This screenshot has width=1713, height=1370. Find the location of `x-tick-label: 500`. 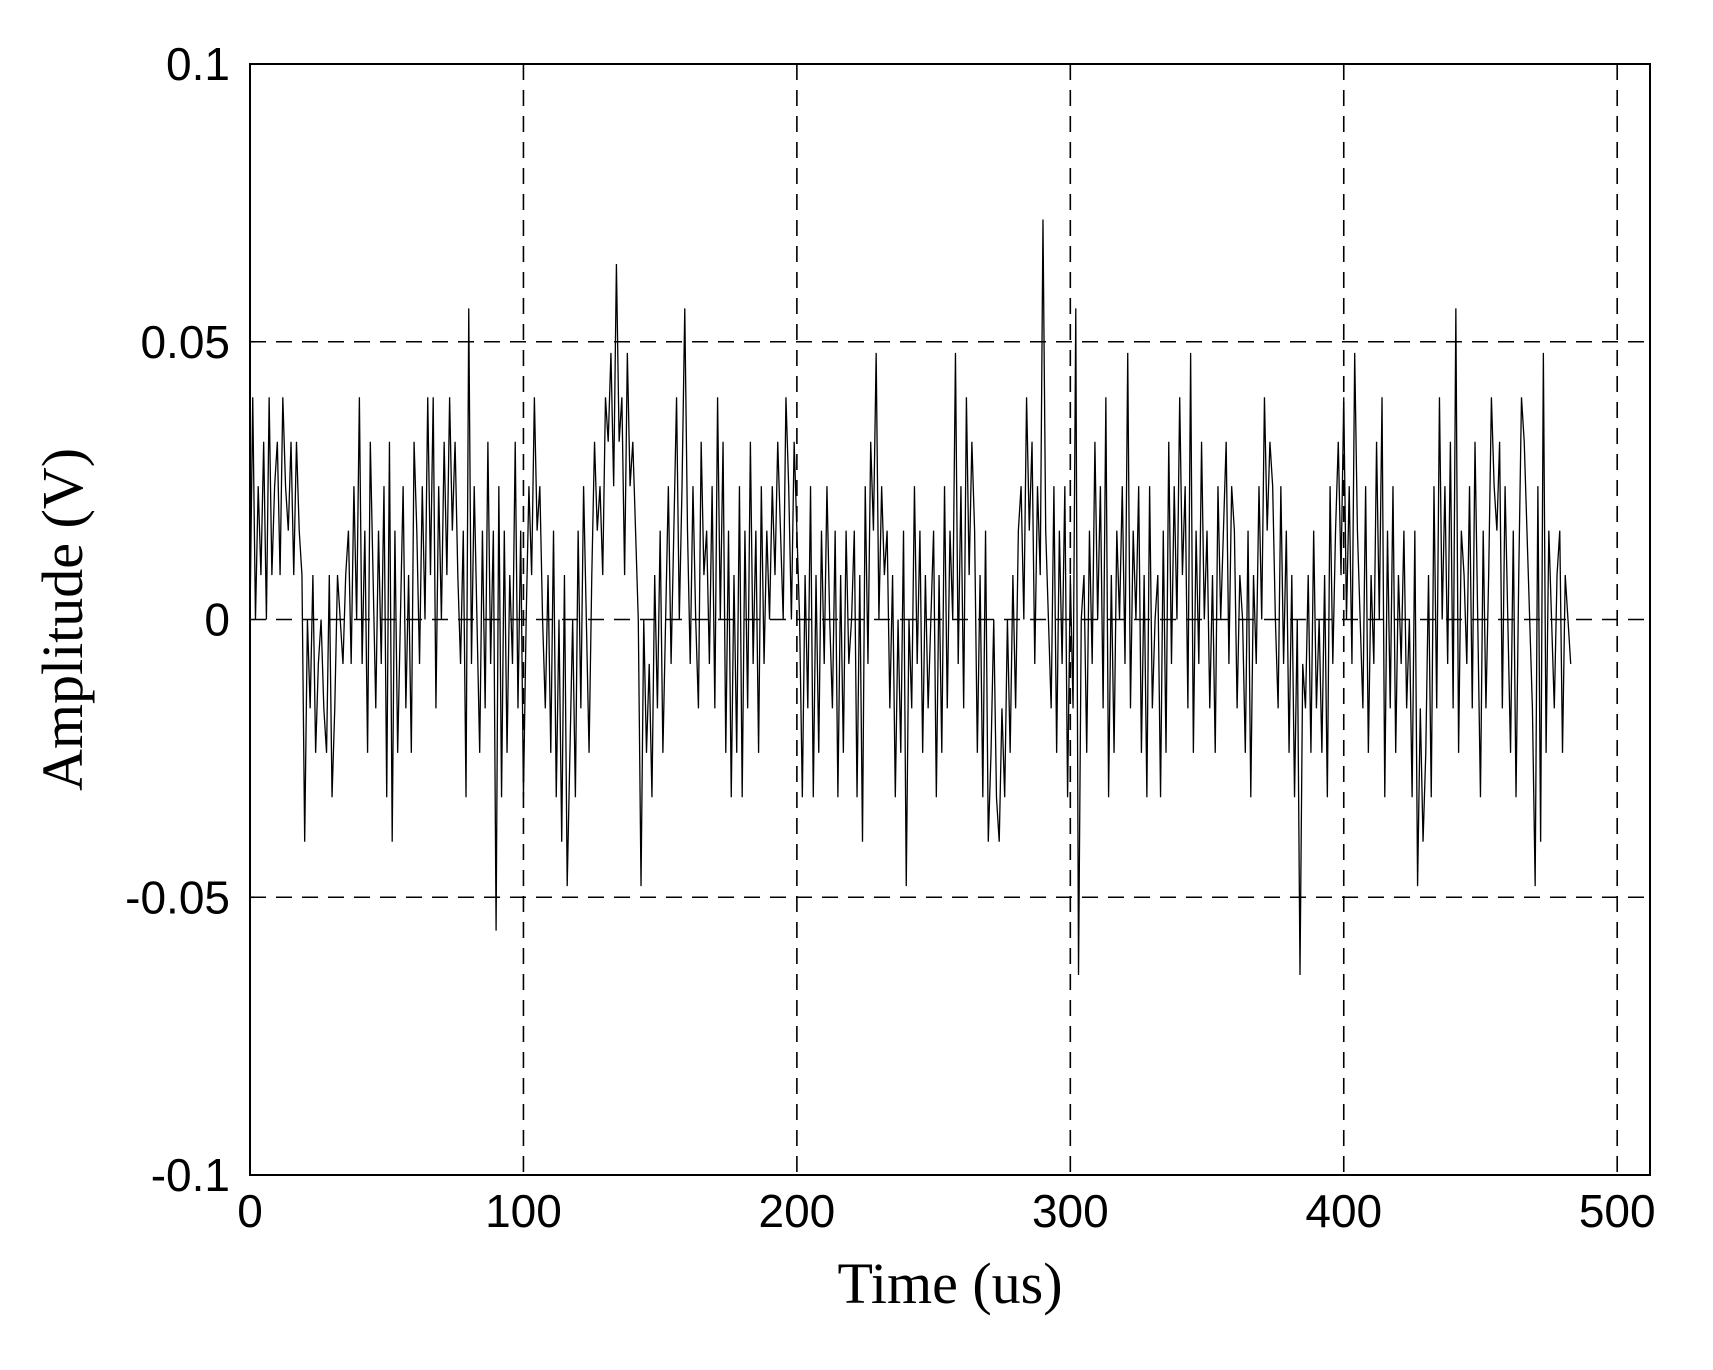

x-tick-label: 500 is located at coordinates (1617, 1211).